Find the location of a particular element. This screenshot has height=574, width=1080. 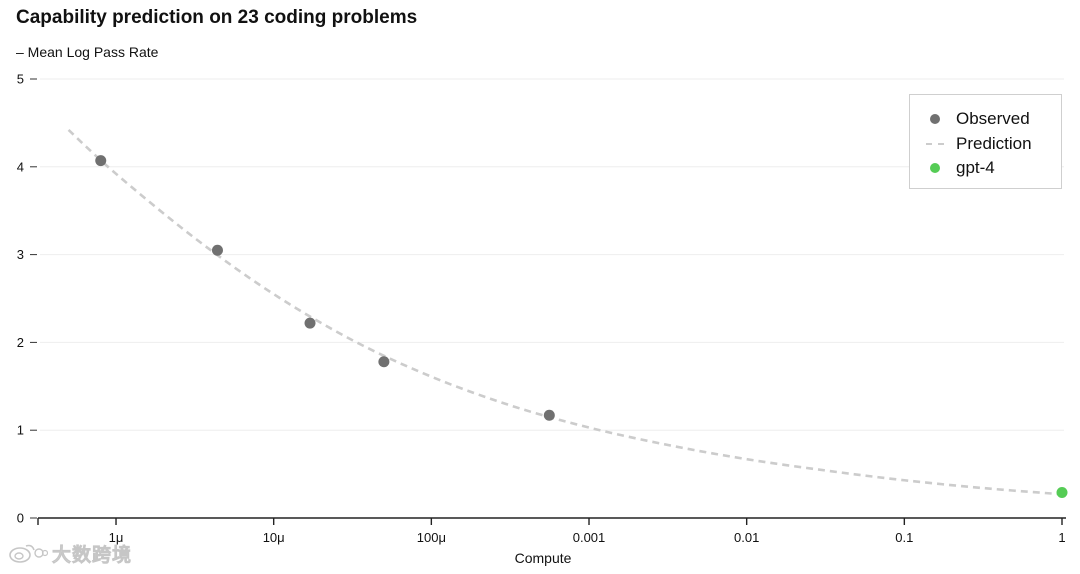

x-tick-label-1: 10μ is located at coordinates (274, 537).